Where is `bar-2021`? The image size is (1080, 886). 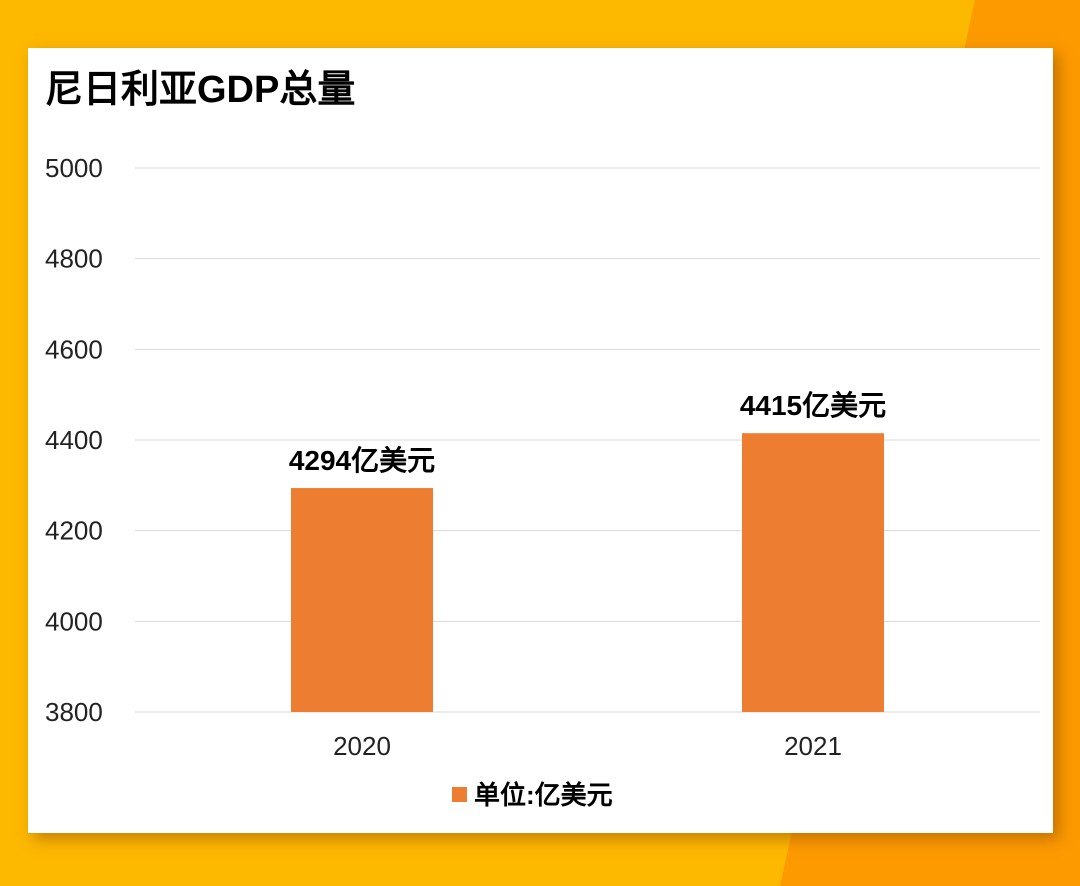
bar-2021 is located at coordinates (813, 572).